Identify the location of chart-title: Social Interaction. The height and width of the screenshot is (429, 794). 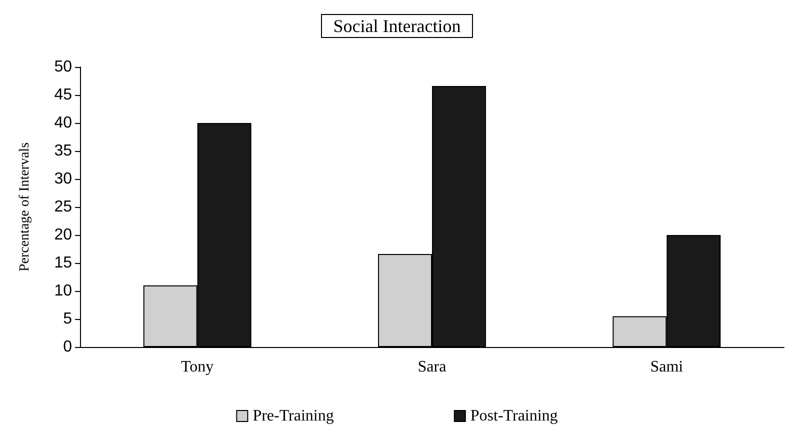
(397, 26).